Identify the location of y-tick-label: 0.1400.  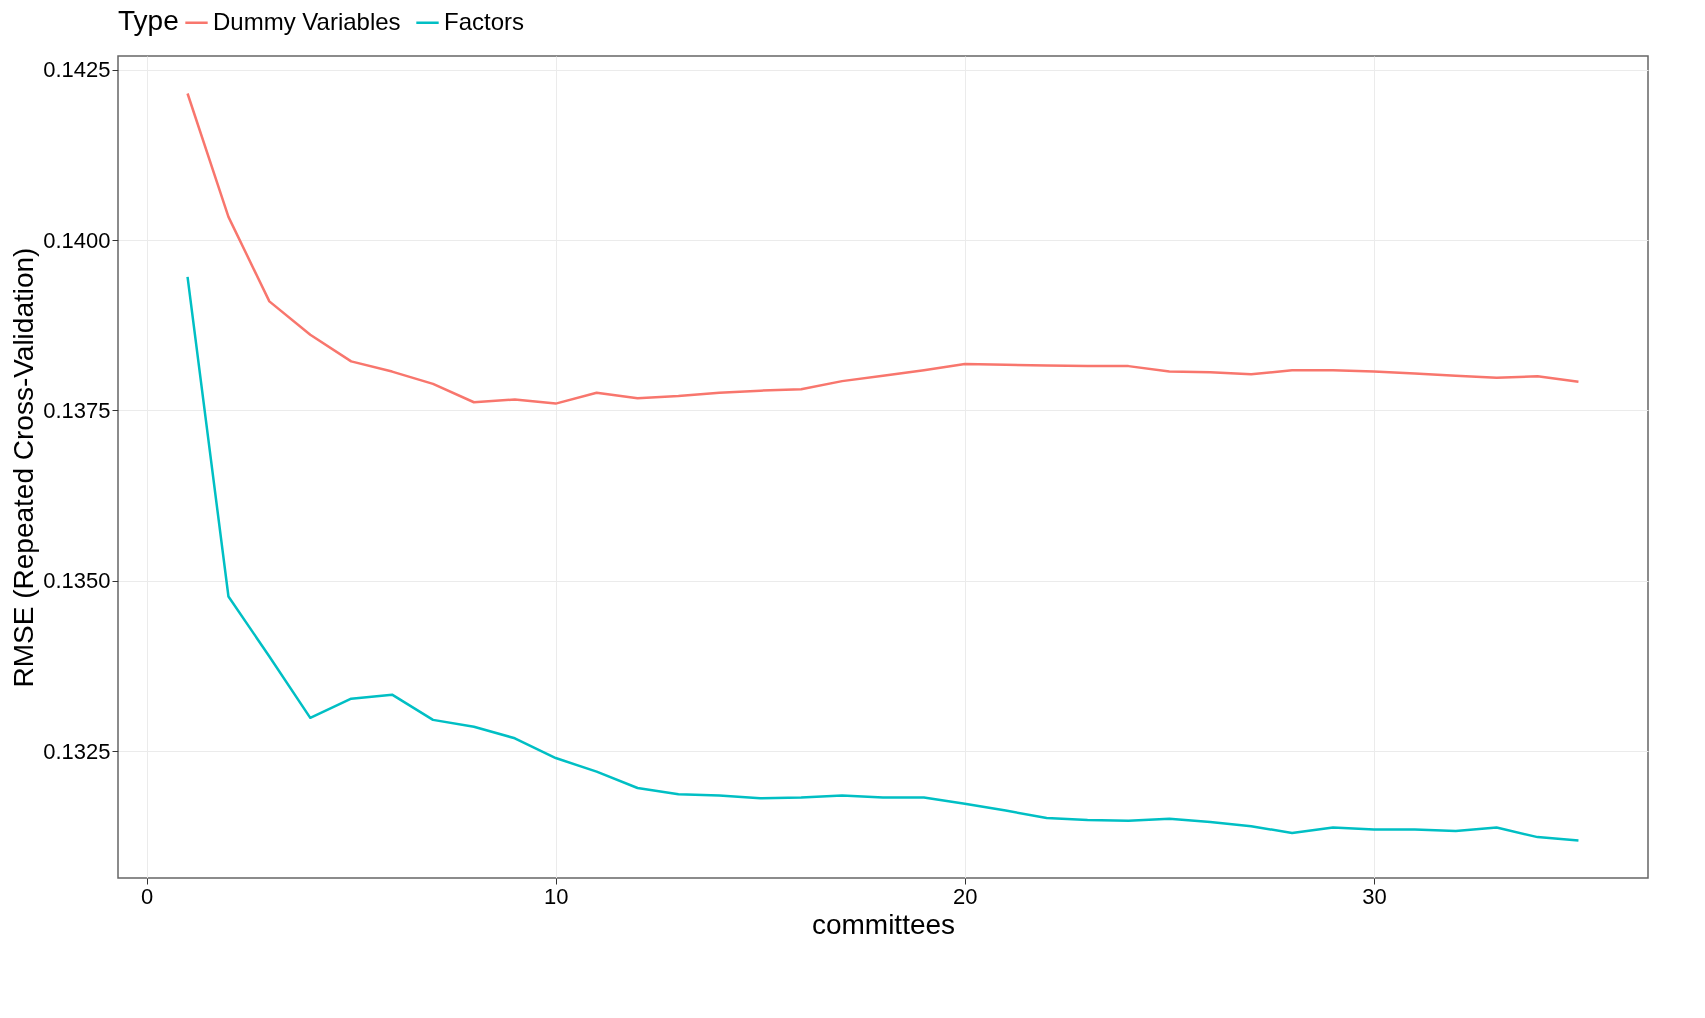
(77, 240).